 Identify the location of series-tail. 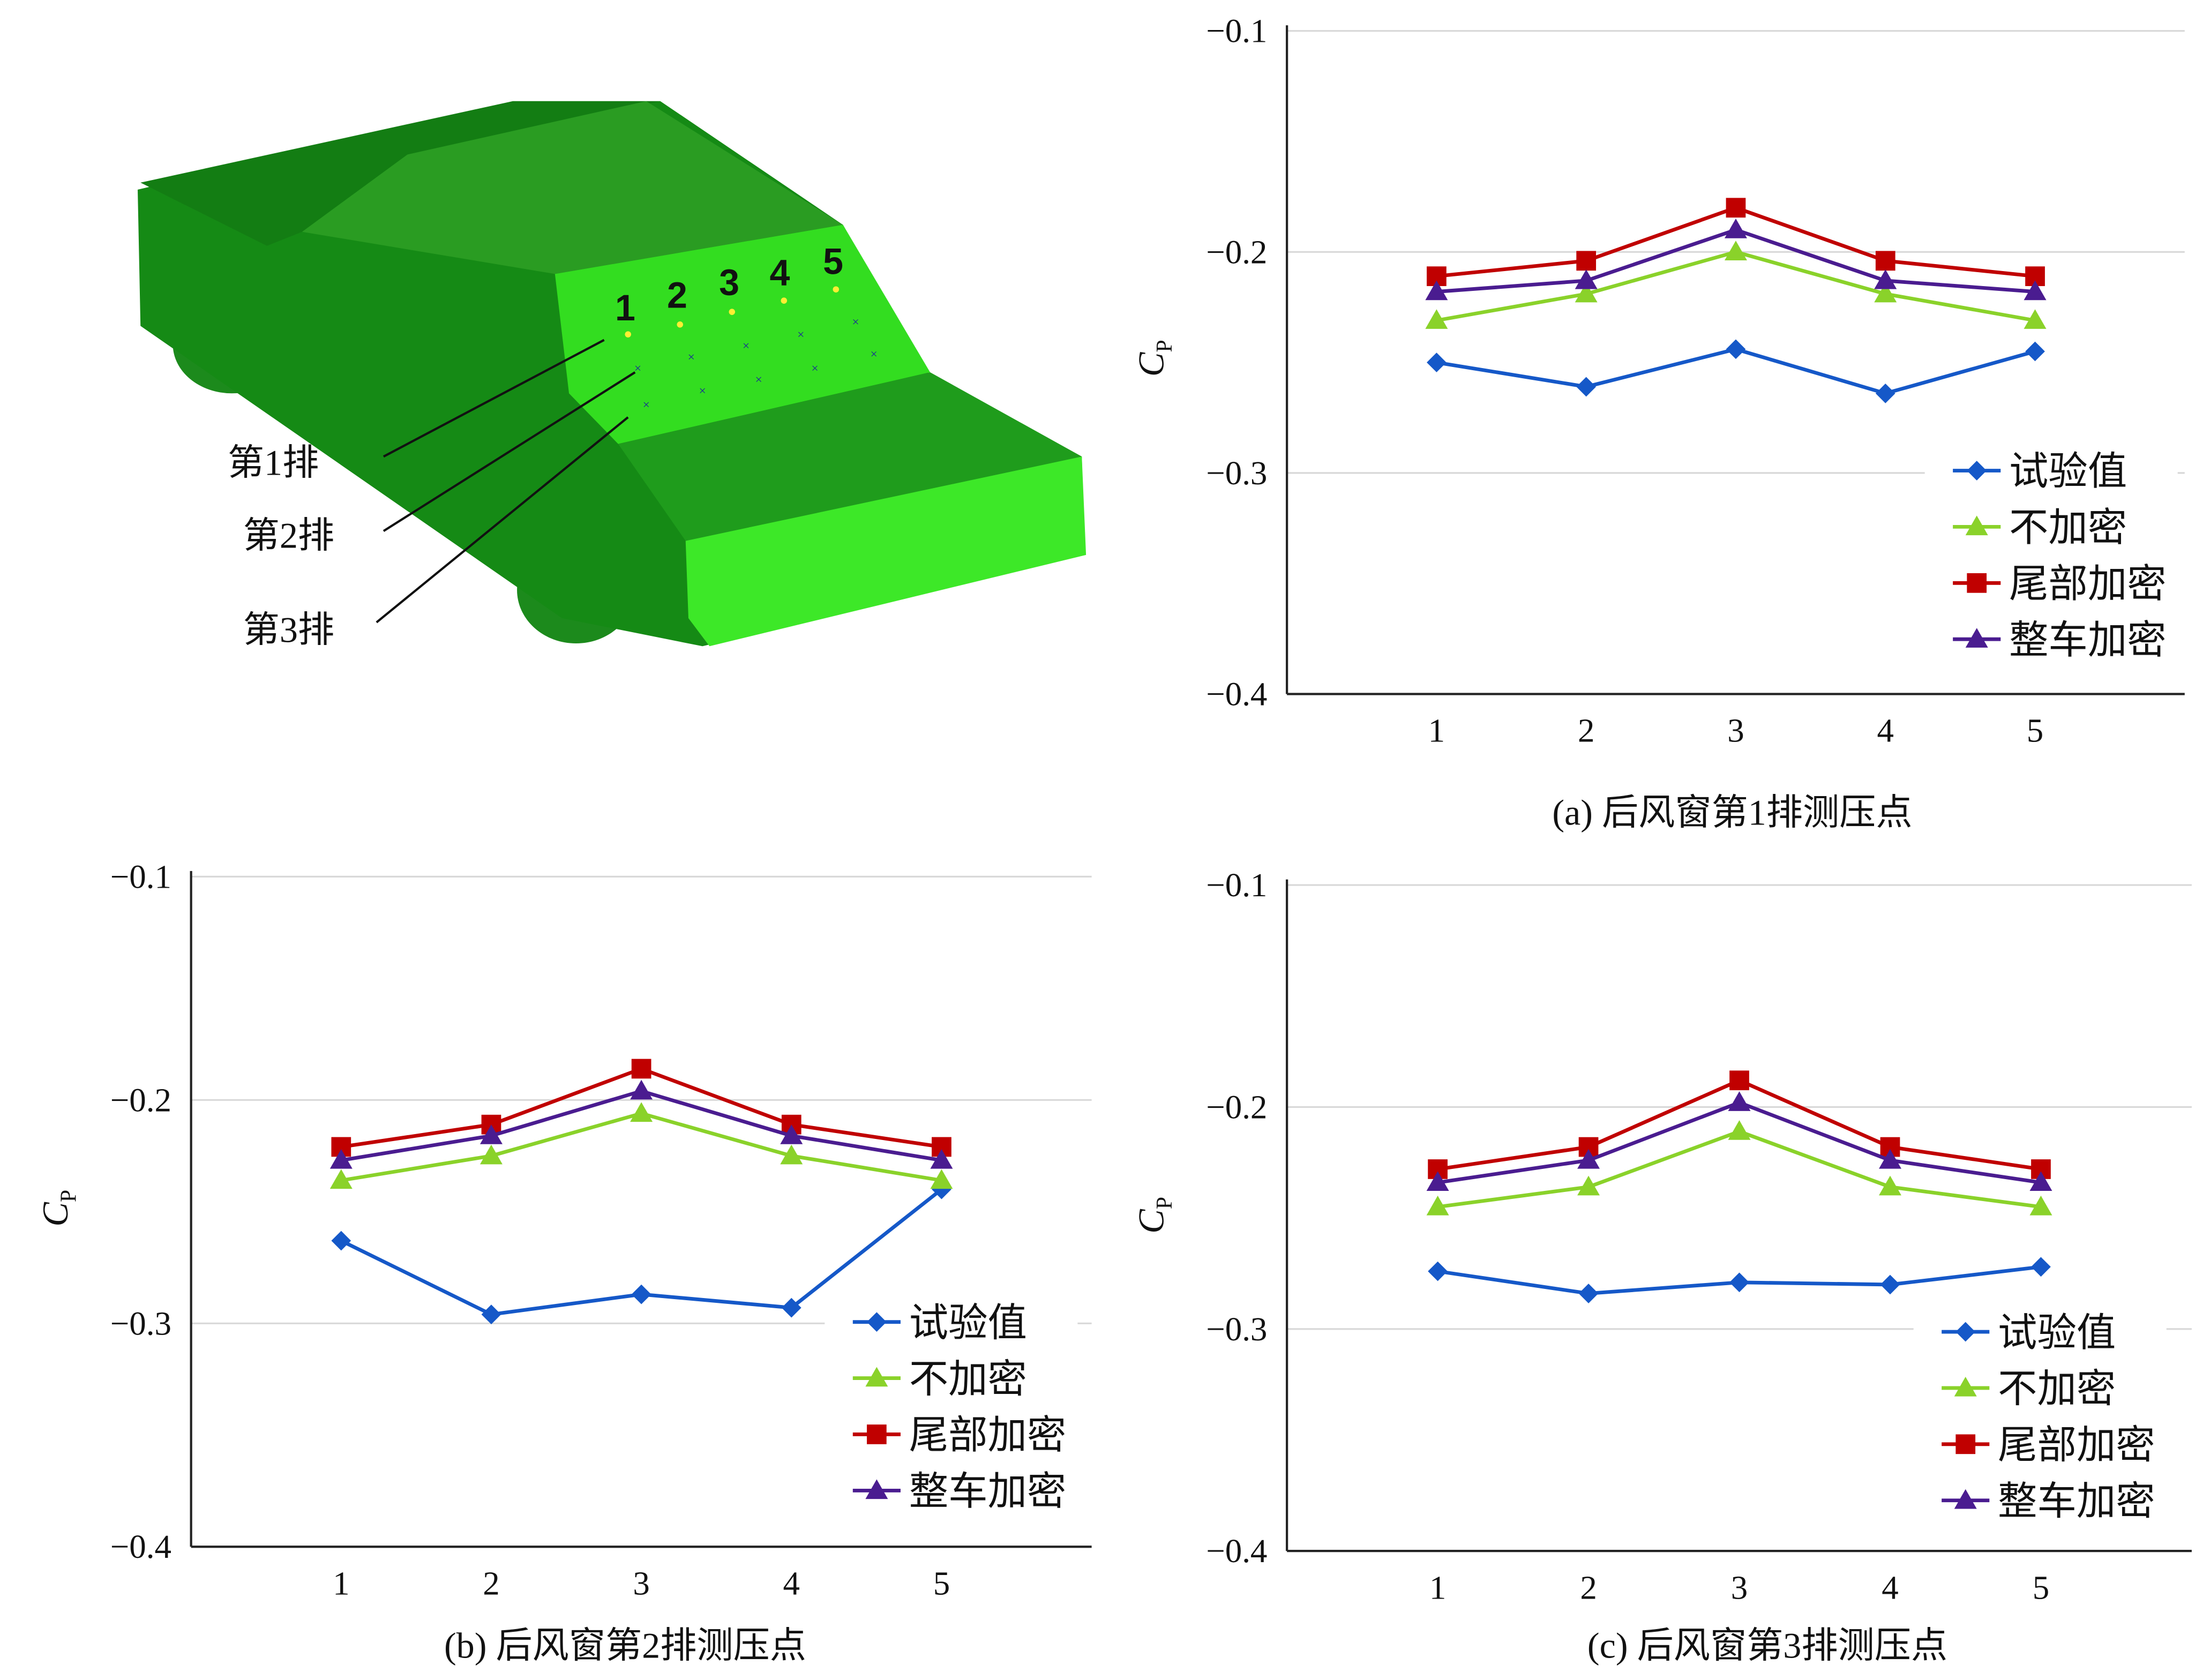
(641, 1108).